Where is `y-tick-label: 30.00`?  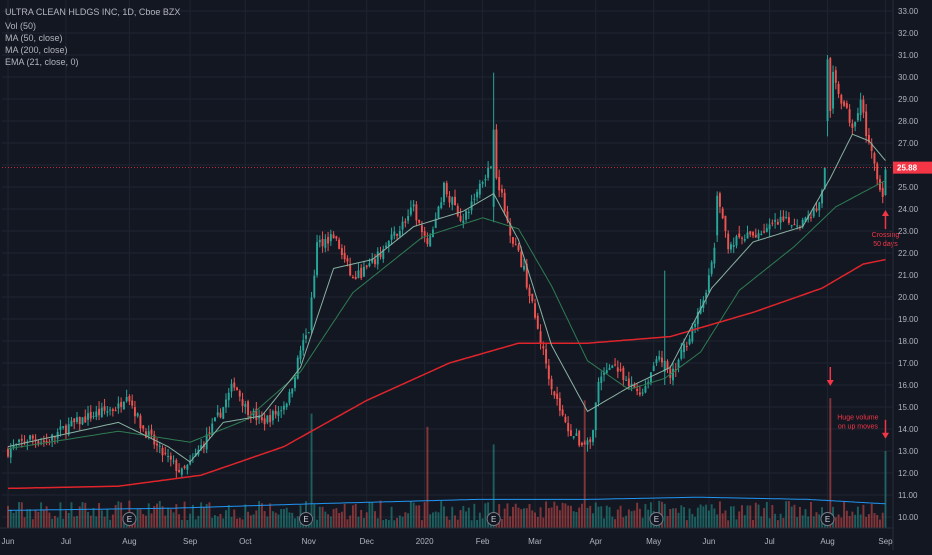 y-tick-label: 30.00 is located at coordinates (908, 77).